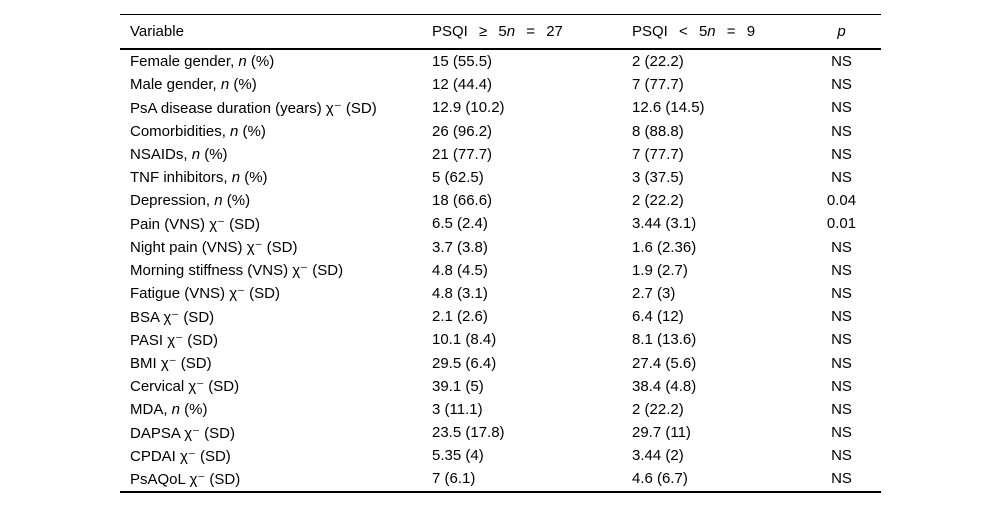 The width and height of the screenshot is (1000, 507). I want to click on cell-variable: MDA, n (%), so click(169, 409).